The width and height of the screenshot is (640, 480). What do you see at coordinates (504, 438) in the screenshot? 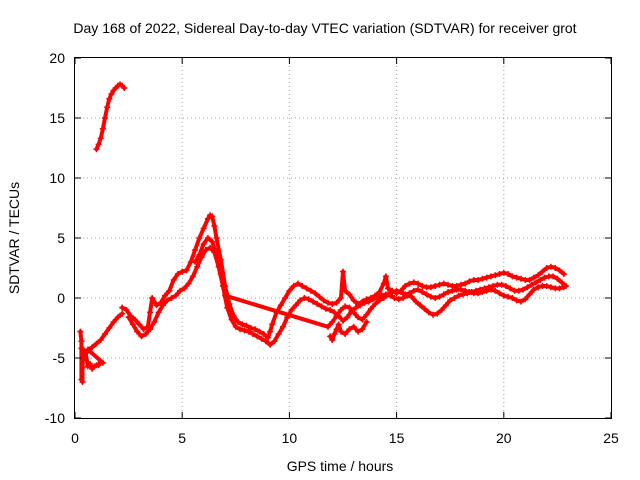
I see `x-tick-label: 20` at bounding box center [504, 438].